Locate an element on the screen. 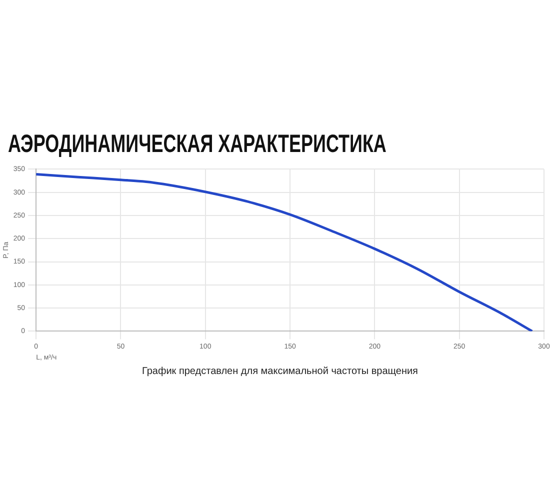 This screenshot has height=504, width=560. chart-title: АЭРОДИНАМИЧЕСКАЯ ХАРАКТЕРИСТИКА is located at coordinates (198, 144).